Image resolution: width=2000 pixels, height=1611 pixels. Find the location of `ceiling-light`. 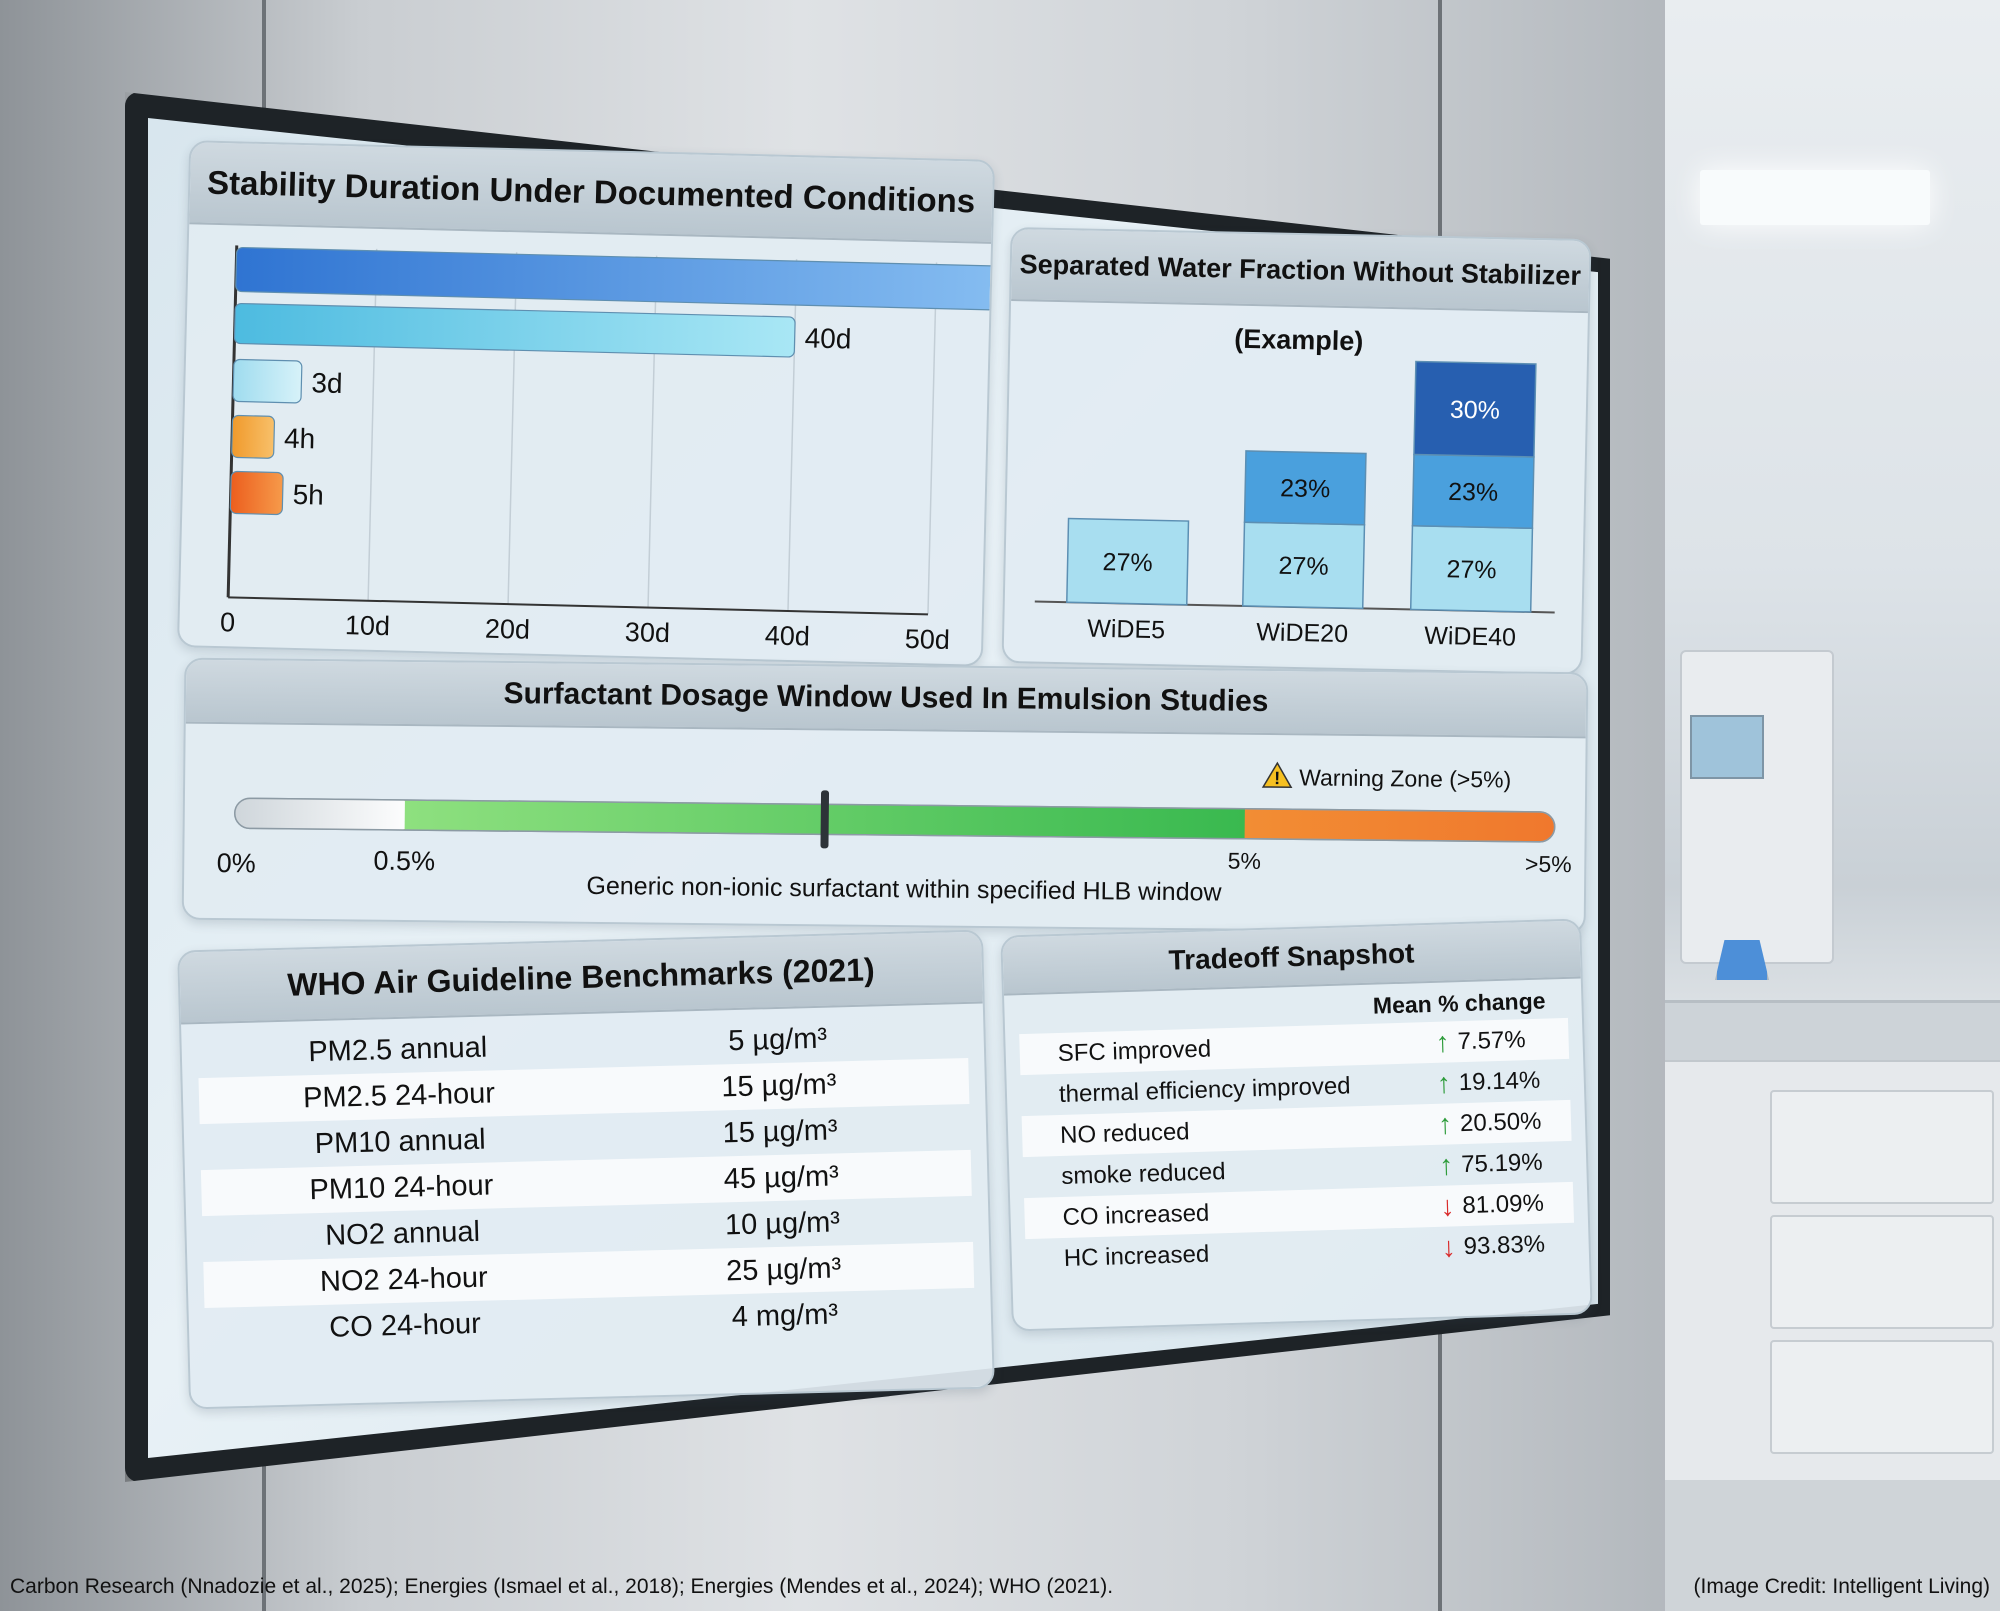

ceiling-light is located at coordinates (1815, 197).